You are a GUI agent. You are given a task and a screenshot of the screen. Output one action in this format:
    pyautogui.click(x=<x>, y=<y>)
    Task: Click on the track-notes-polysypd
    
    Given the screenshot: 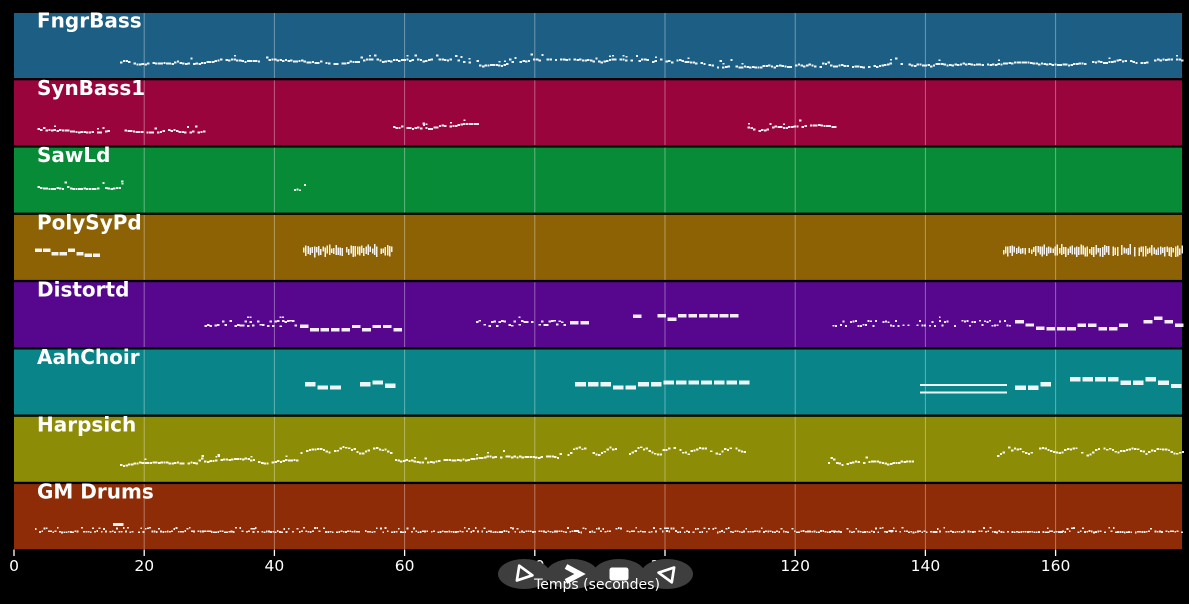 What is the action you would take?
    pyautogui.click(x=608, y=251)
    